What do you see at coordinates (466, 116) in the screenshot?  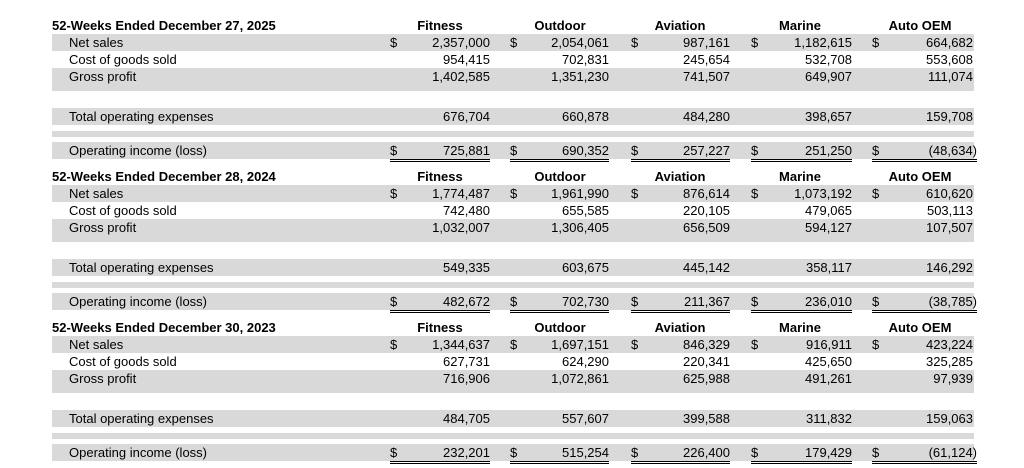 I see `opex-value: 676,704` at bounding box center [466, 116].